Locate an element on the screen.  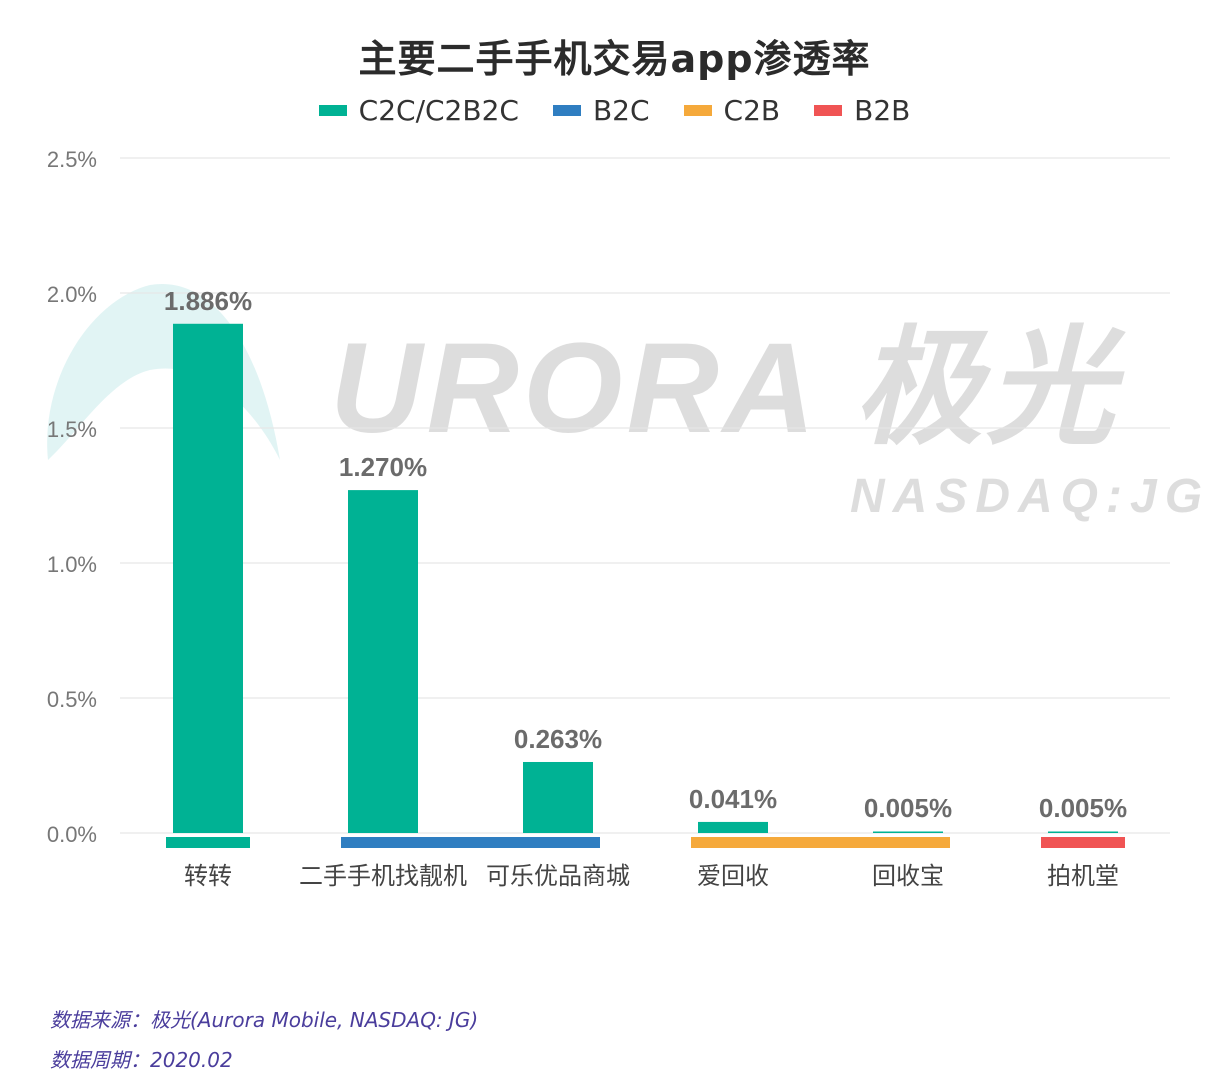
data-label-3: 0.263% is located at coordinates (558, 739).